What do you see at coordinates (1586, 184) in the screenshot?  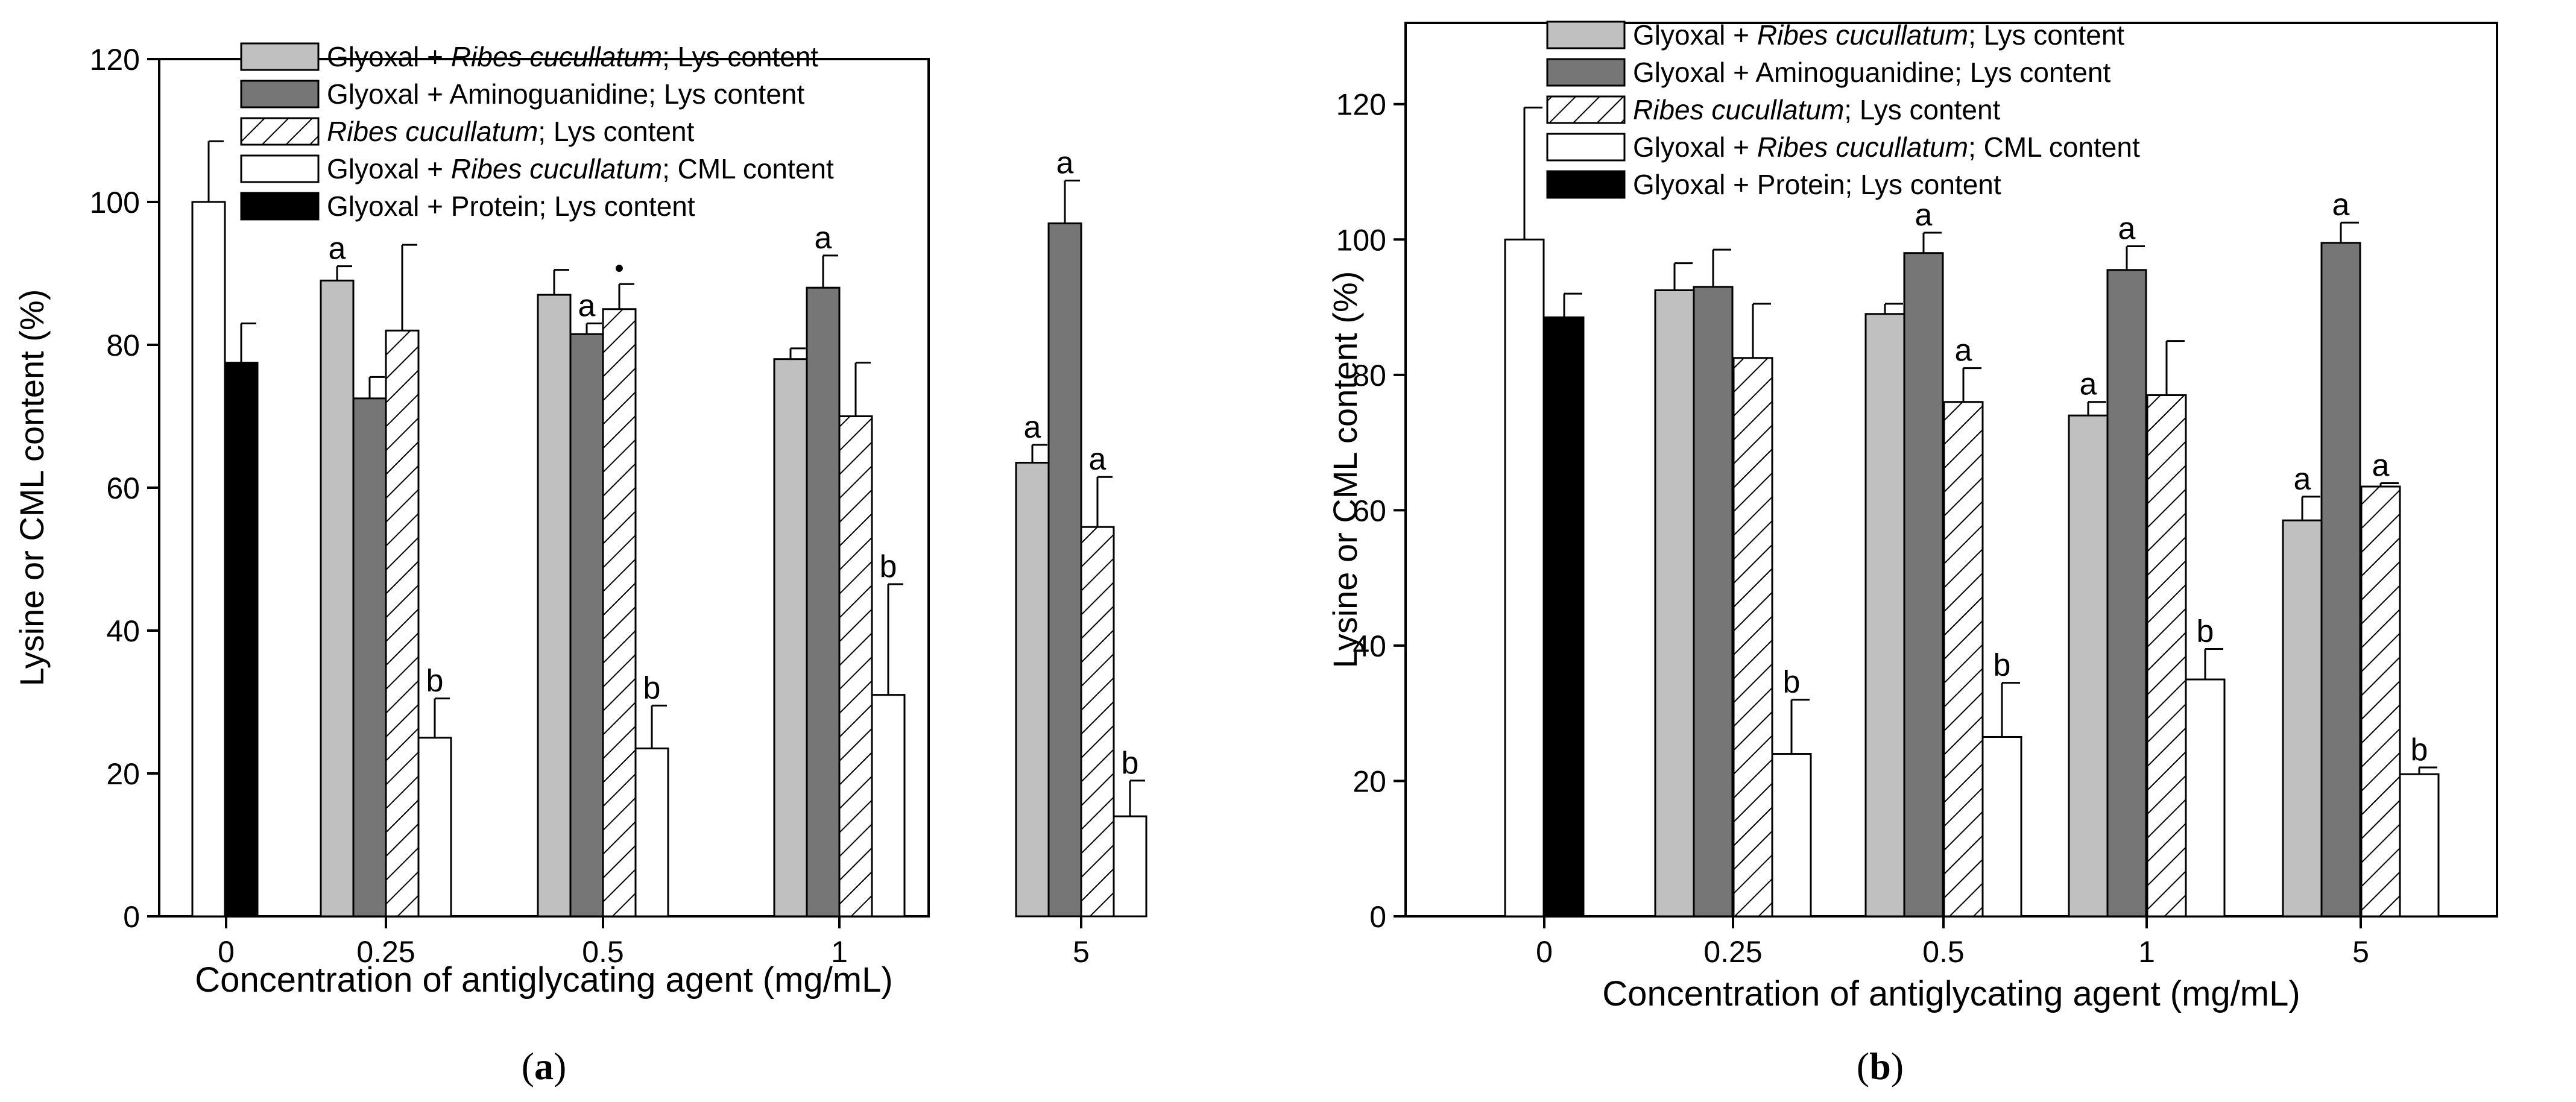 I see `panel-b-legend-swatch-s5` at bounding box center [1586, 184].